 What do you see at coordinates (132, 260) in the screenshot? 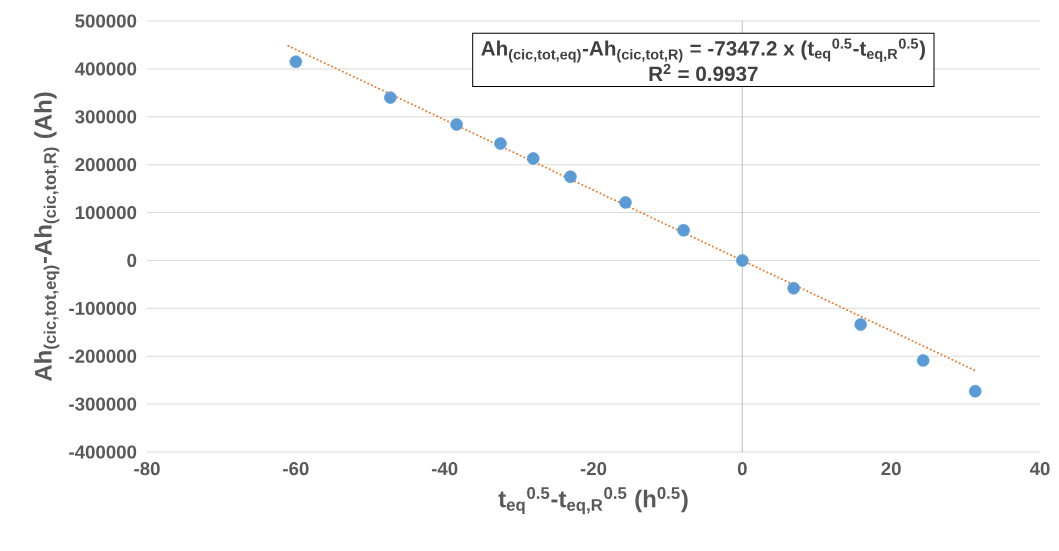
I see `y-tick-label: 0` at bounding box center [132, 260].